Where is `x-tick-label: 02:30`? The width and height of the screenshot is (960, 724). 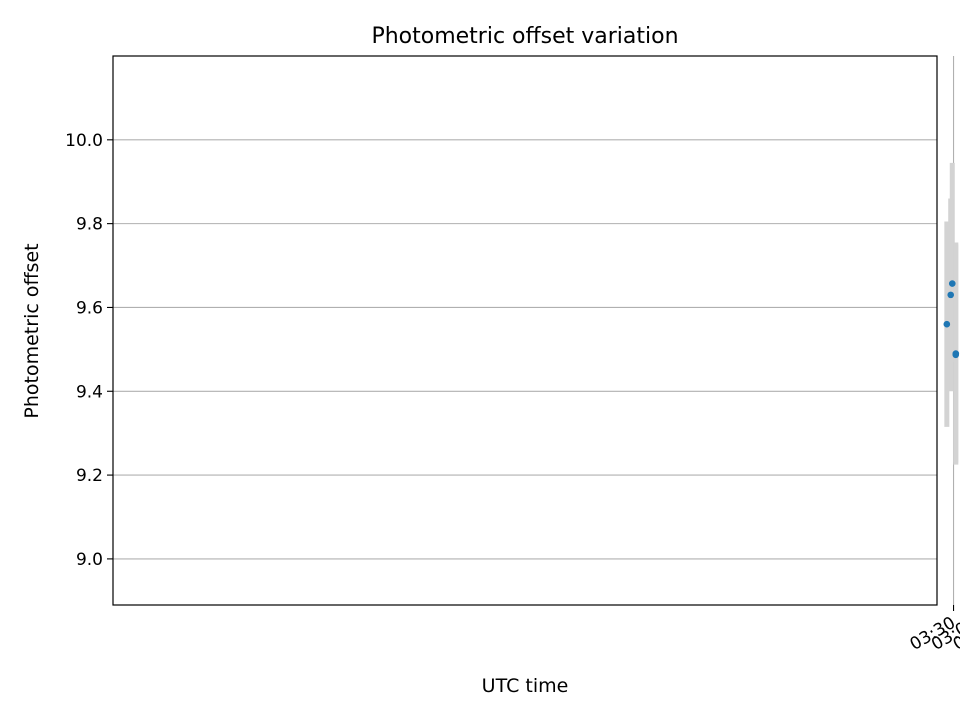
x-tick-label: 02:30 is located at coordinates (955, 634).